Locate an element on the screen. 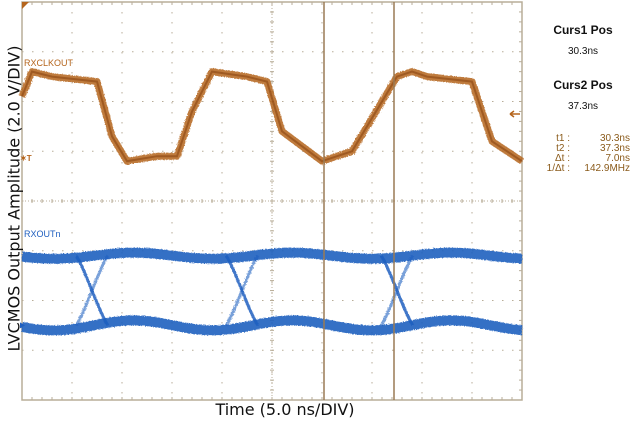 This screenshot has width=638, height=424. trigger-level-icon: ✶T is located at coordinates (26, 158).